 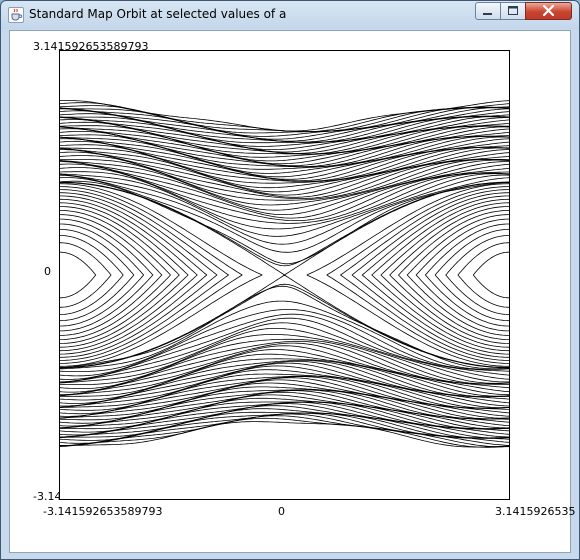 I want to click on x-axis-mid-label: 0, so click(x=281, y=511).